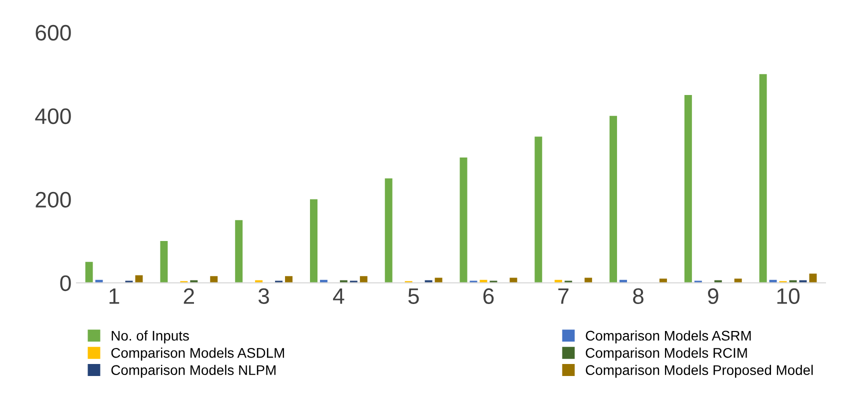 The height and width of the screenshot is (404, 851). What do you see at coordinates (713, 296) in the screenshot?
I see `x-tick-label: 9` at bounding box center [713, 296].